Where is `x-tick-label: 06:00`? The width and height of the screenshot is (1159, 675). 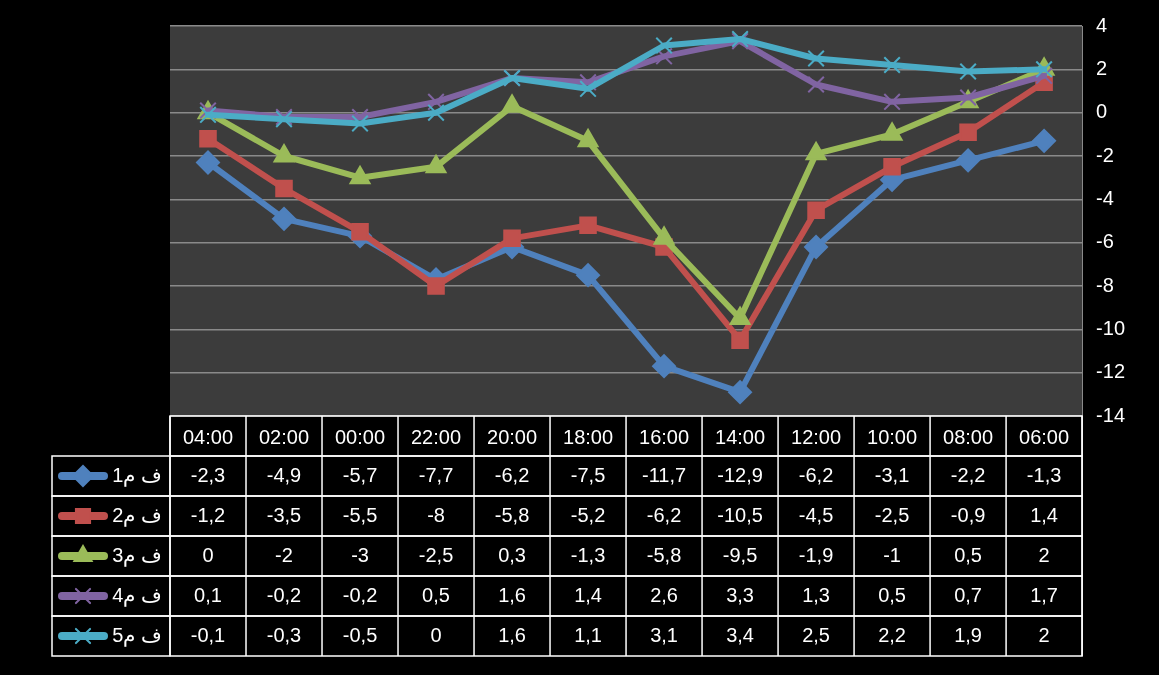 x-tick-label: 06:00 is located at coordinates (1044, 436).